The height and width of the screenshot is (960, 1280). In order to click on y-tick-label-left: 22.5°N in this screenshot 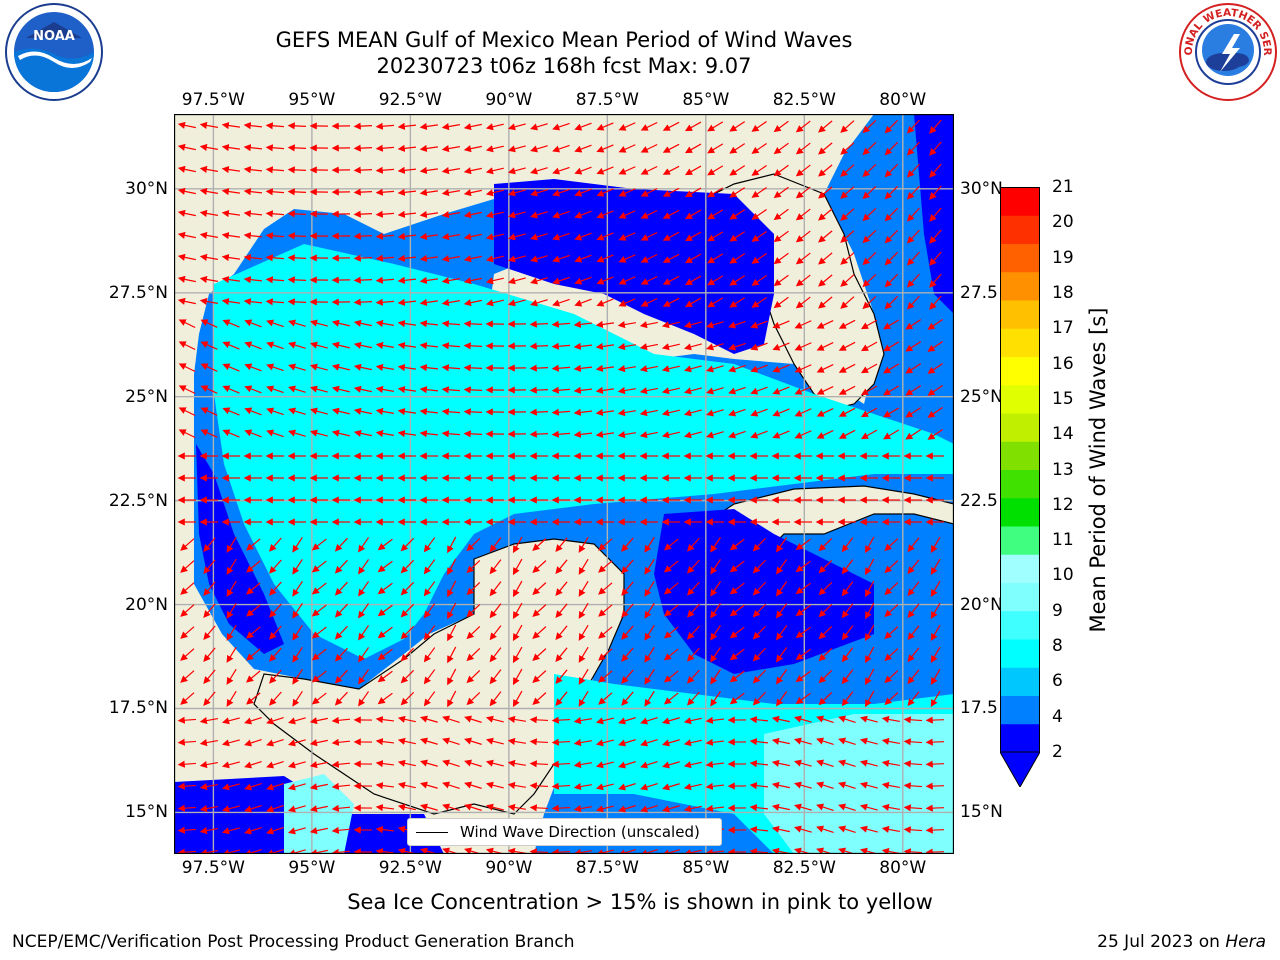, I will do `click(138, 500)`.